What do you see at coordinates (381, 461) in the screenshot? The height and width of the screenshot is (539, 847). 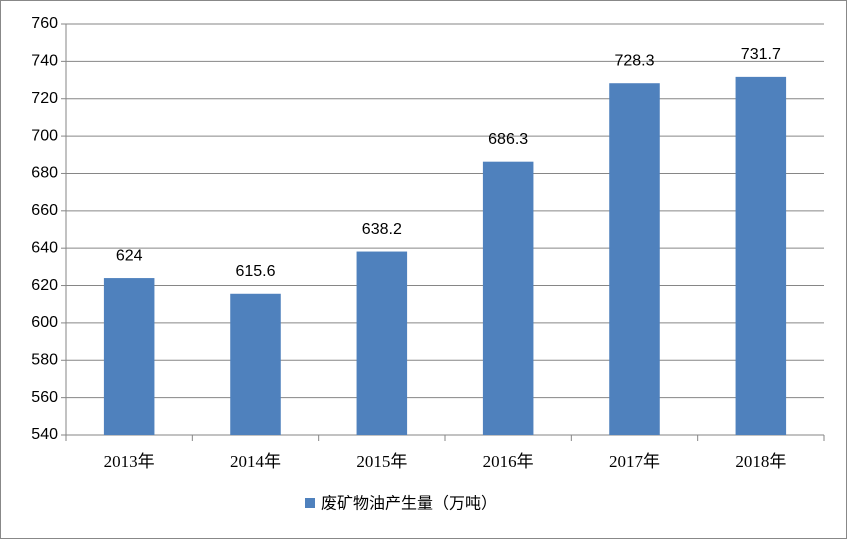 I see `x-tick-label: 2015年` at bounding box center [381, 461].